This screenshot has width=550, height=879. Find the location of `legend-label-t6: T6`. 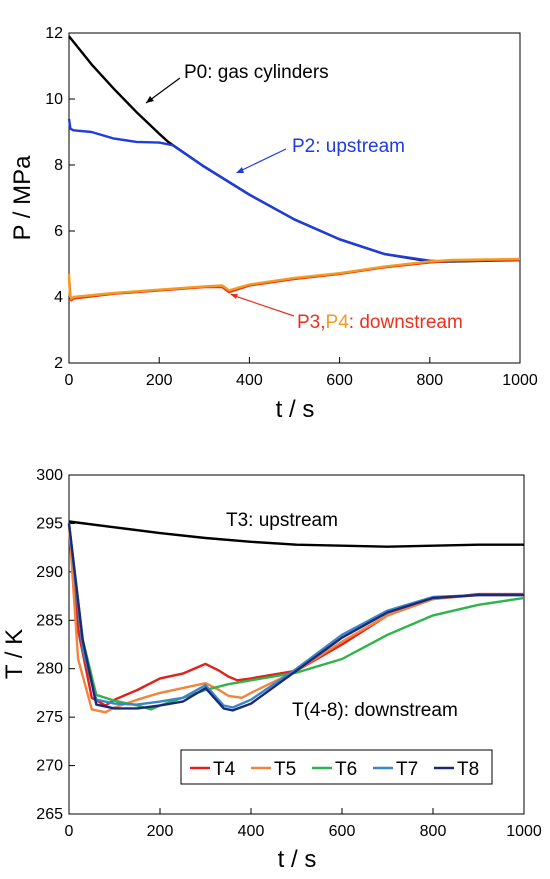

legend-label-t6: T6 is located at coordinates (346, 769).